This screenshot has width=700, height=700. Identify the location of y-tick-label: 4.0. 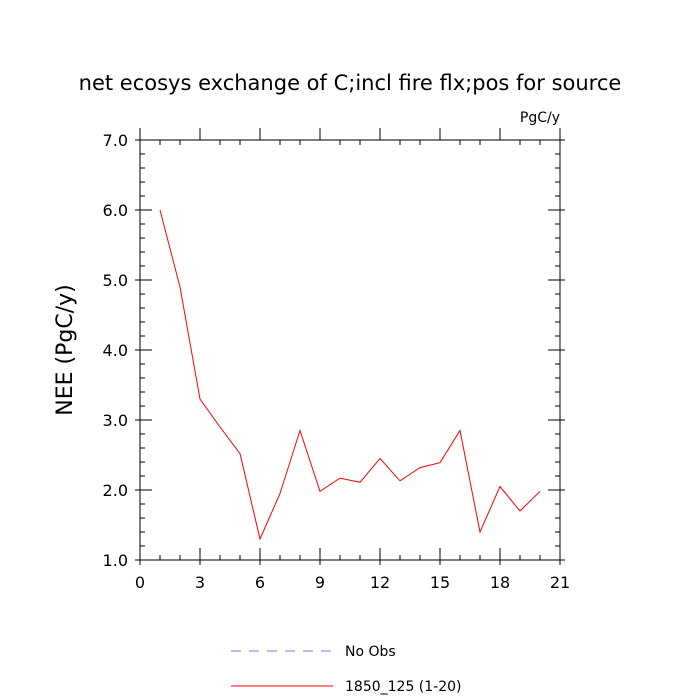
(115, 350).